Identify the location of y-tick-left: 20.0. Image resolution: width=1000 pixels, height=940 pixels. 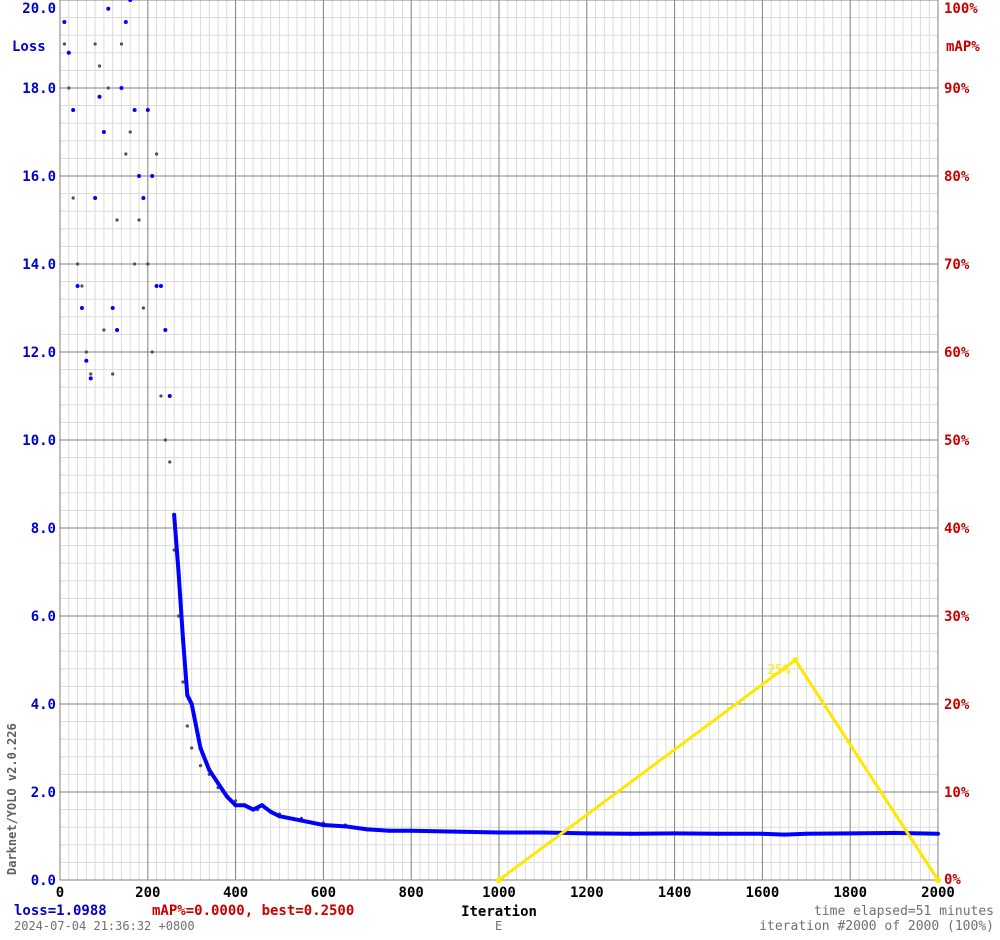
(39, 9).